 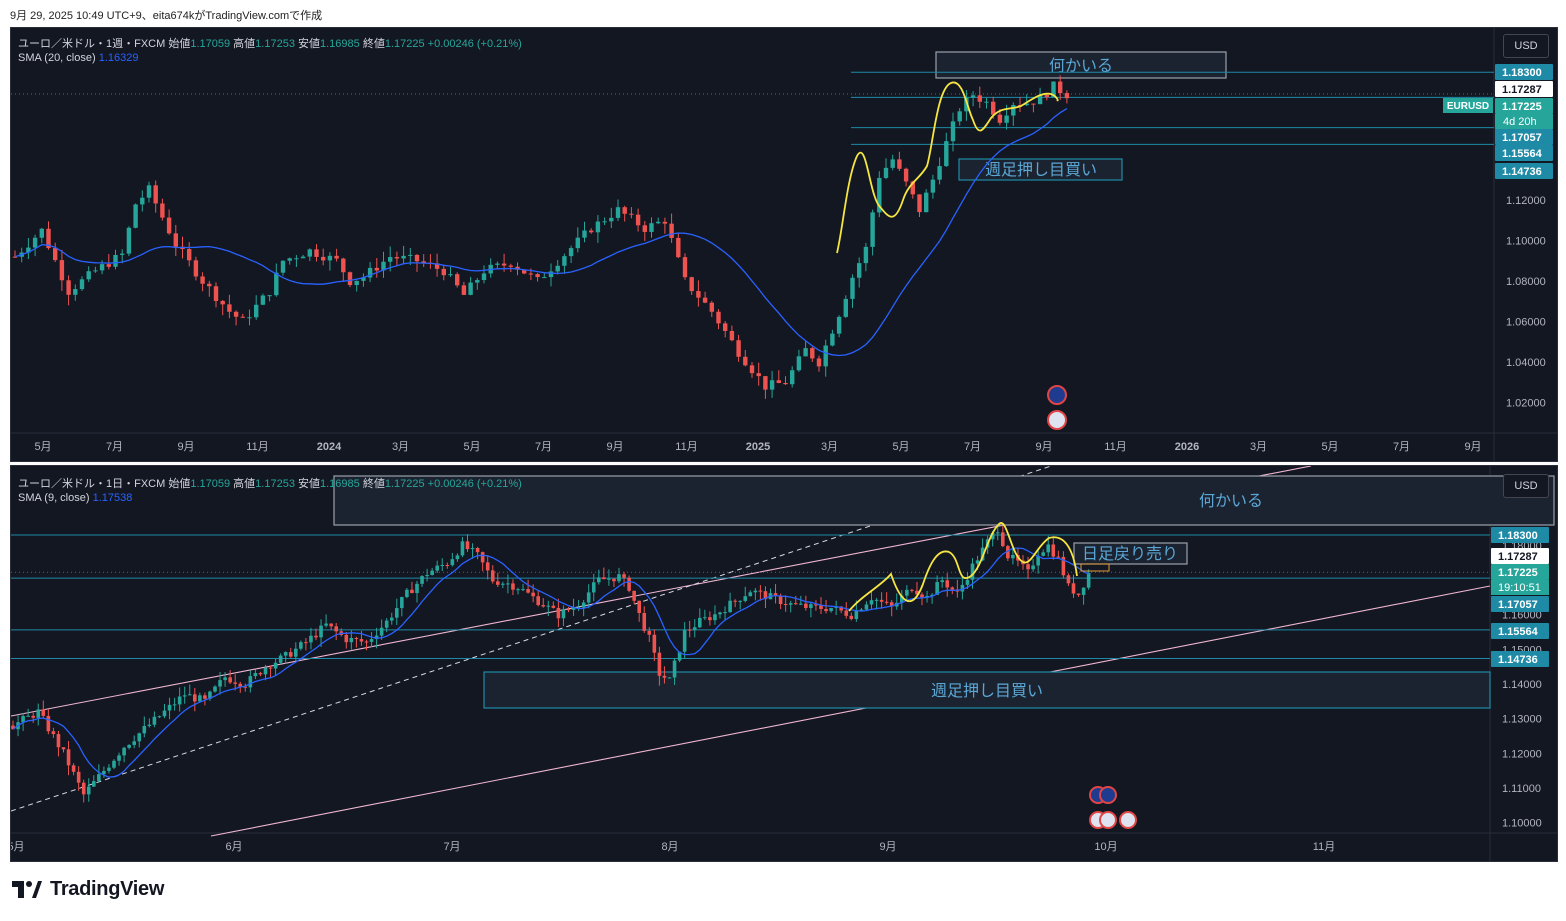 What do you see at coordinates (944, 500) in the screenshot?
I see `daily-top-annotation-box` at bounding box center [944, 500].